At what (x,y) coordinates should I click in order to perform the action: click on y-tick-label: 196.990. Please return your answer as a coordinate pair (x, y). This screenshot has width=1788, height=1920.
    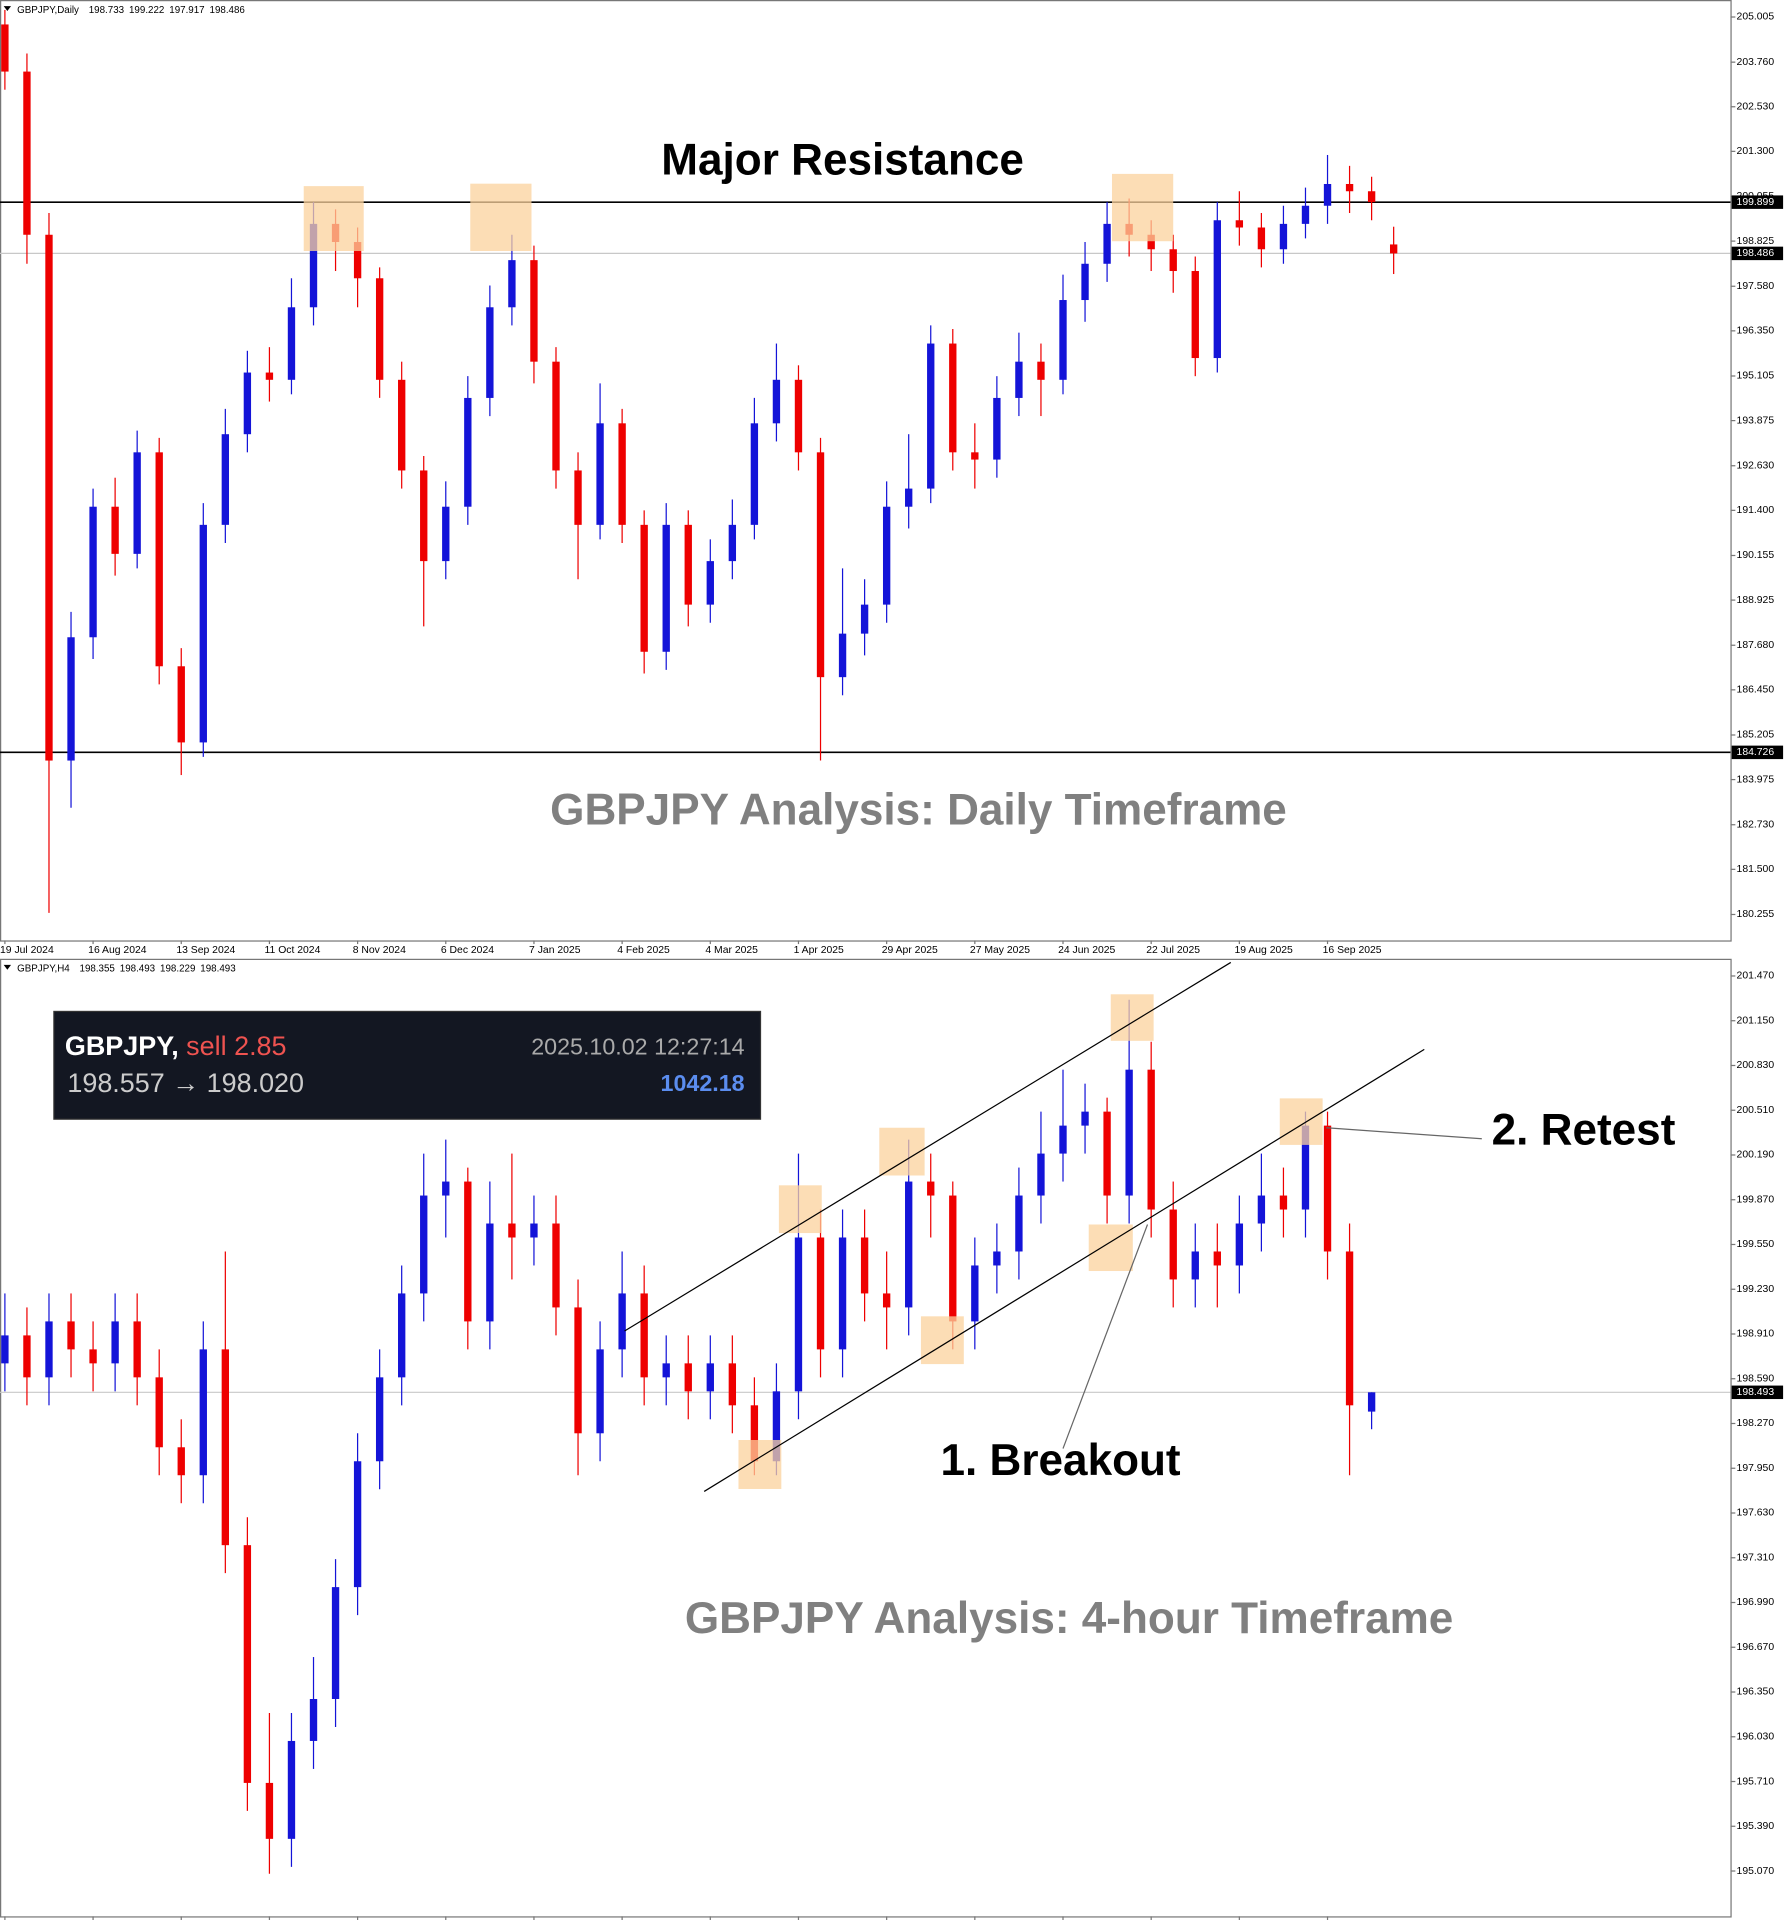
    Looking at the image, I should click on (1756, 1602).